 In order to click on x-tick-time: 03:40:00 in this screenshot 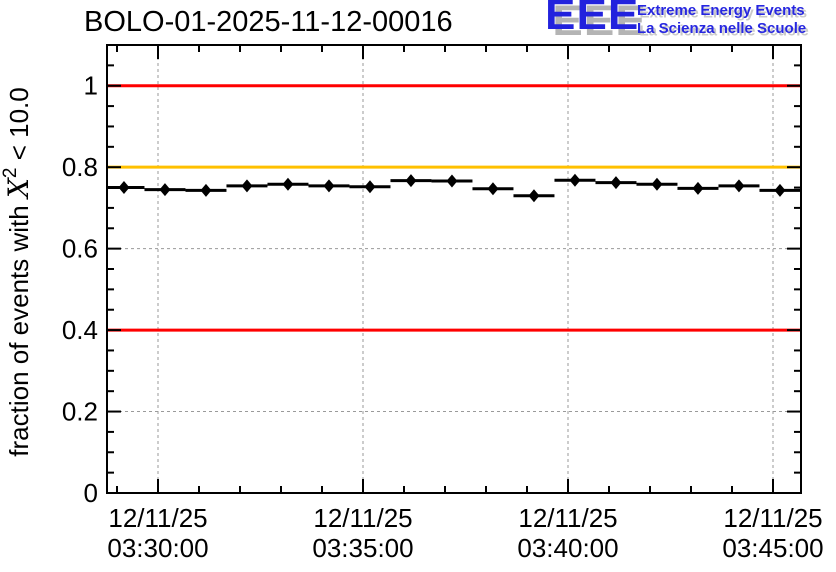, I will do `click(567, 548)`.